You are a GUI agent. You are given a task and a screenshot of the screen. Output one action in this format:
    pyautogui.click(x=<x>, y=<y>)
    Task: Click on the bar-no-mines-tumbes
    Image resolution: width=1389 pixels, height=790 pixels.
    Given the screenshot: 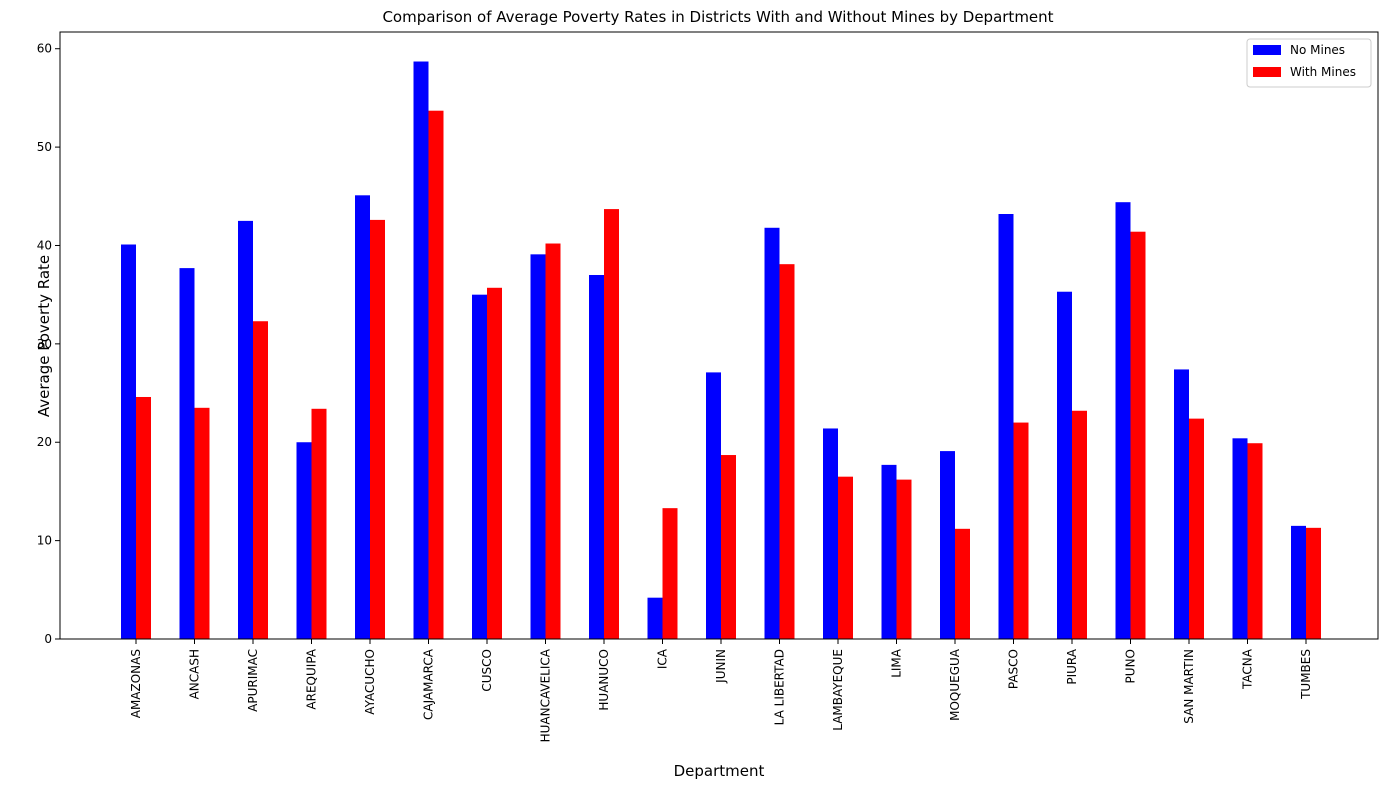 What is the action you would take?
    pyautogui.click(x=1298, y=582)
    